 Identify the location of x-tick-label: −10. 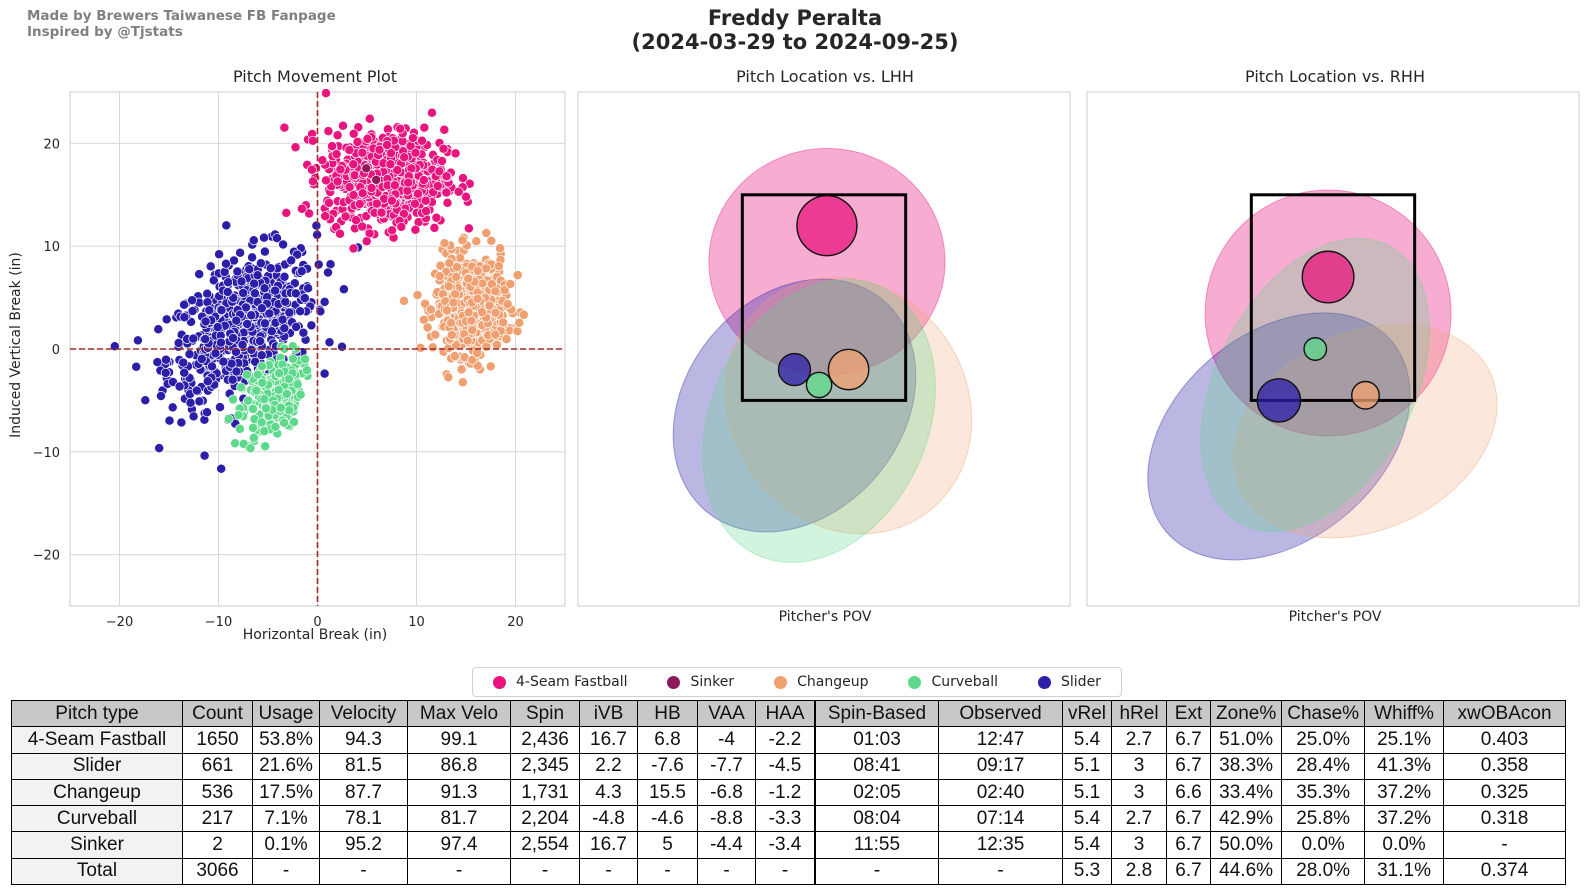
(218, 622).